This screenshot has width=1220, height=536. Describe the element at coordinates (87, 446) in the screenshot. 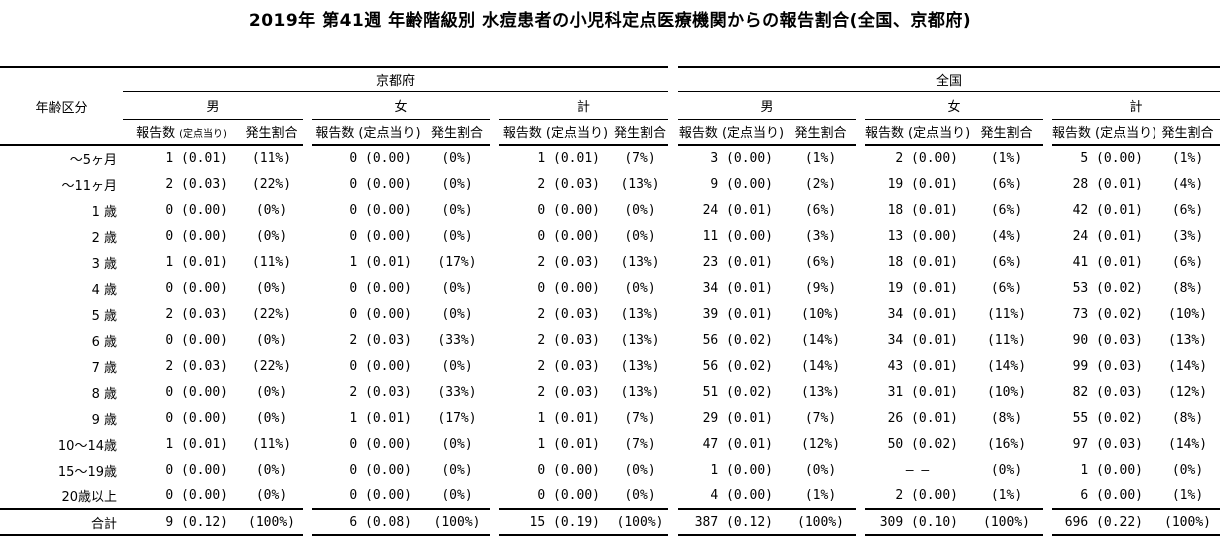

I see `age-label: 10～14歳` at that location.